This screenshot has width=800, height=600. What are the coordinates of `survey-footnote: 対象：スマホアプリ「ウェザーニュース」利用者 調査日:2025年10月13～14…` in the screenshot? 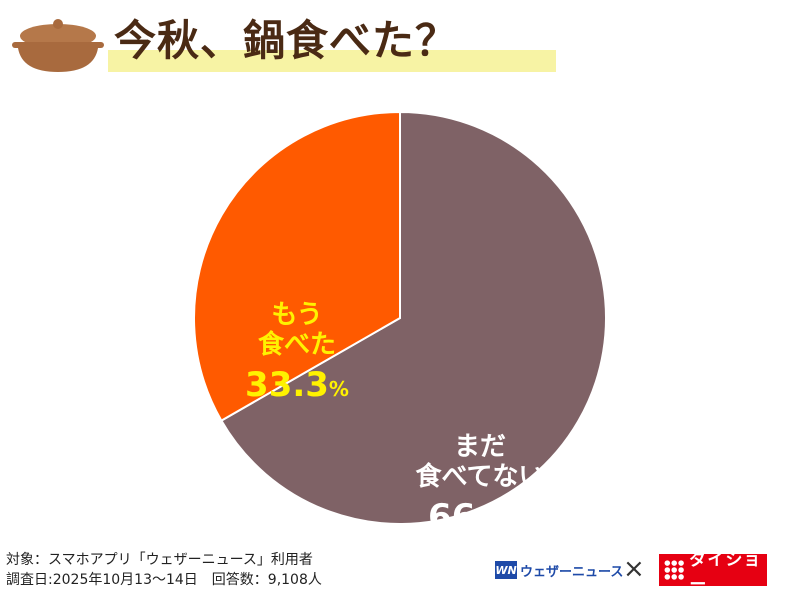 It's located at (164, 570).